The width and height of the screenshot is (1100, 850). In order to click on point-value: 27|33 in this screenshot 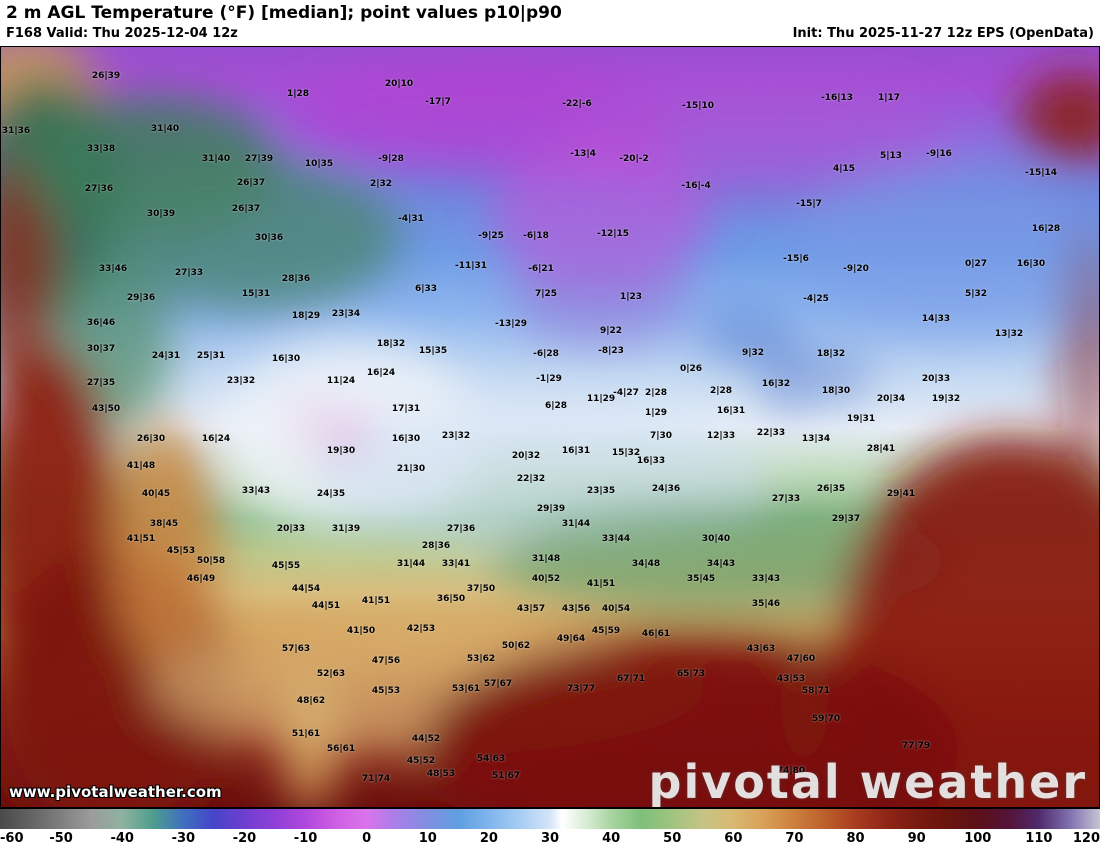, I will do `click(189, 273)`.